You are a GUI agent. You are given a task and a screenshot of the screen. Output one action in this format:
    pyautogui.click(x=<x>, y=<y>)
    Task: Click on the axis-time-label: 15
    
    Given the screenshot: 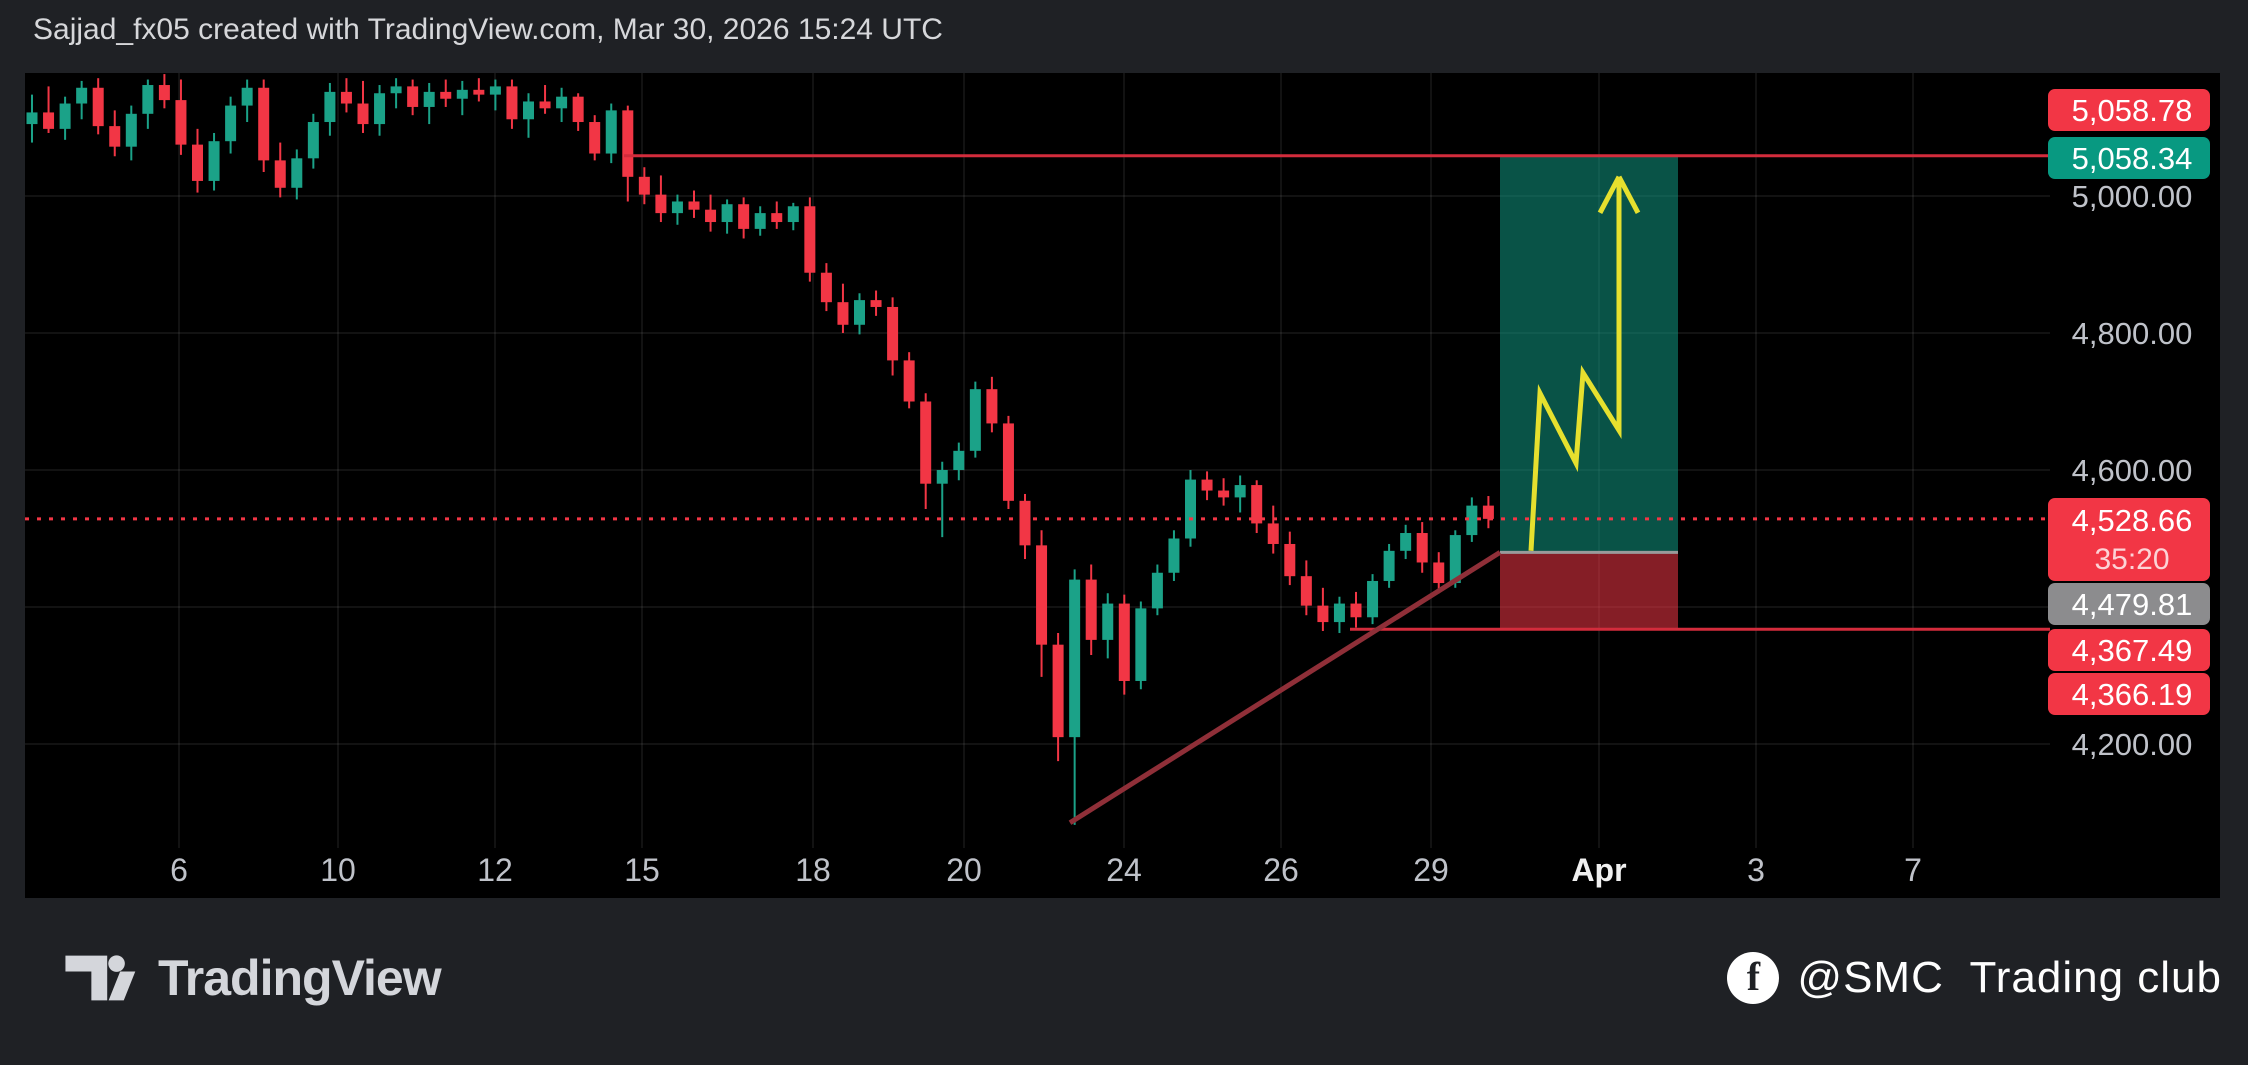 What is the action you would take?
    pyautogui.click(x=642, y=870)
    